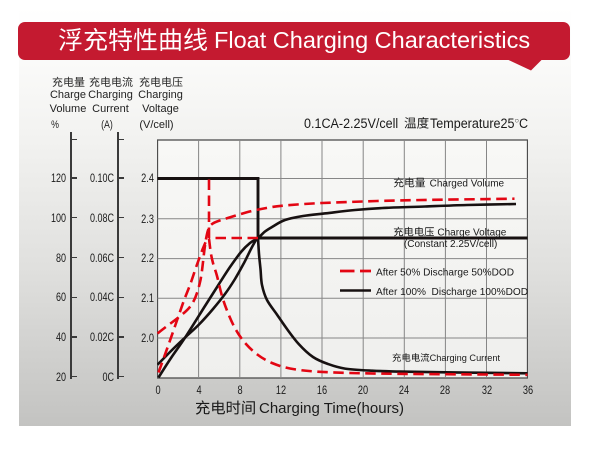 The image size is (600, 451). Describe the element at coordinates (471, 233) in the screenshot. I see `svg-text: Charge Voltage` at that location.